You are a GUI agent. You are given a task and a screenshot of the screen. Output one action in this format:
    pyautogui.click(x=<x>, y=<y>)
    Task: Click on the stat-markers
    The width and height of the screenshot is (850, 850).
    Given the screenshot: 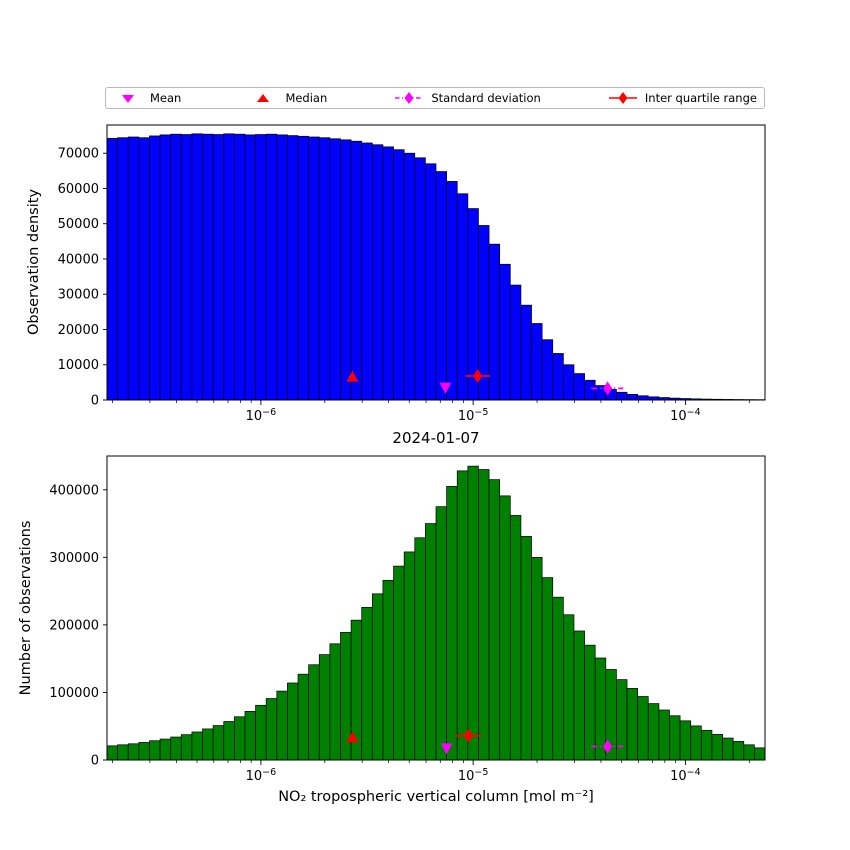 What is the action you would take?
    pyautogui.click(x=485, y=741)
    